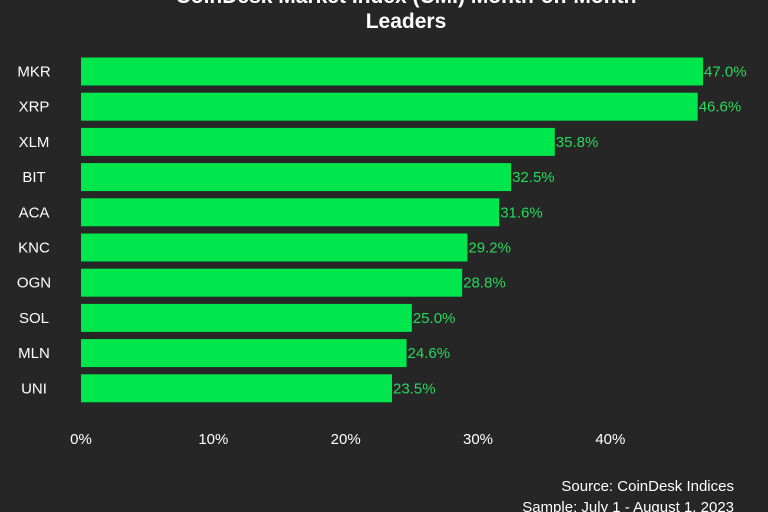  Describe the element at coordinates (290, 212) in the screenshot. I see `bar-aca` at that location.